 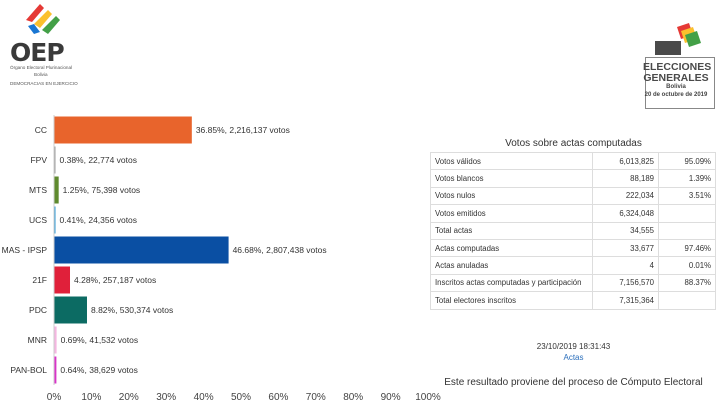 I want to click on data-label: 1.25%, 75,398 votos, so click(x=102, y=190).